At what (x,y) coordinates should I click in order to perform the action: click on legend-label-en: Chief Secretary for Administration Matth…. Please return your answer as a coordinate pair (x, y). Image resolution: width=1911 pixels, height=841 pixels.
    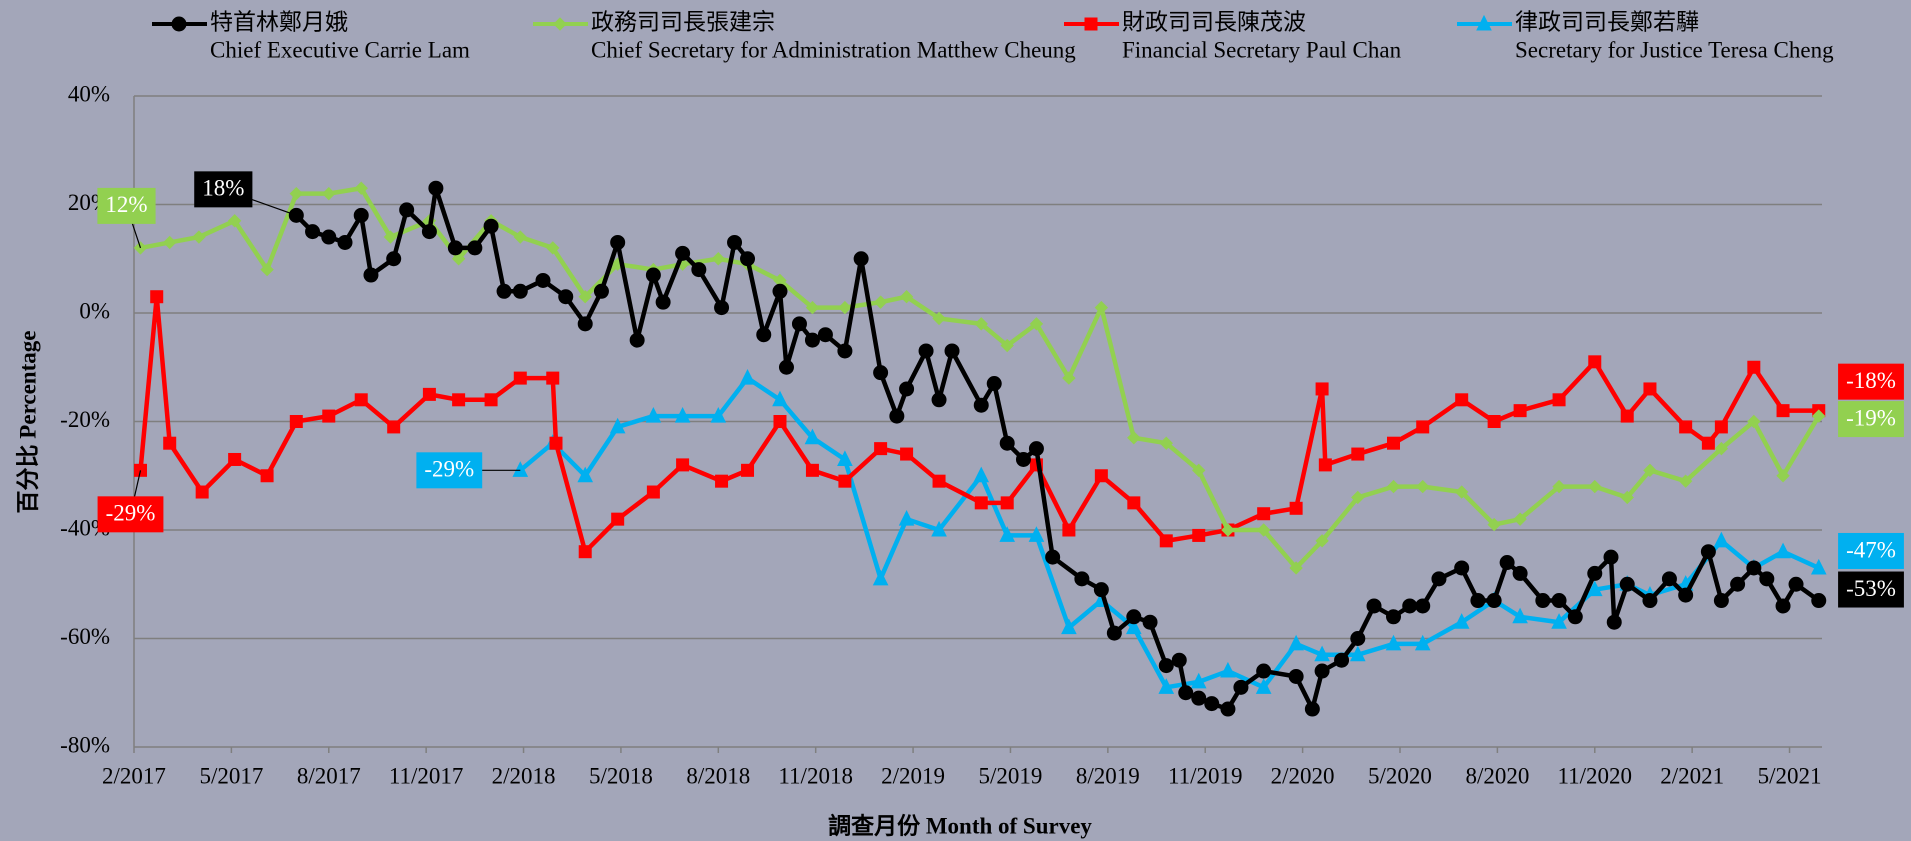
    Looking at the image, I should click on (833, 49).